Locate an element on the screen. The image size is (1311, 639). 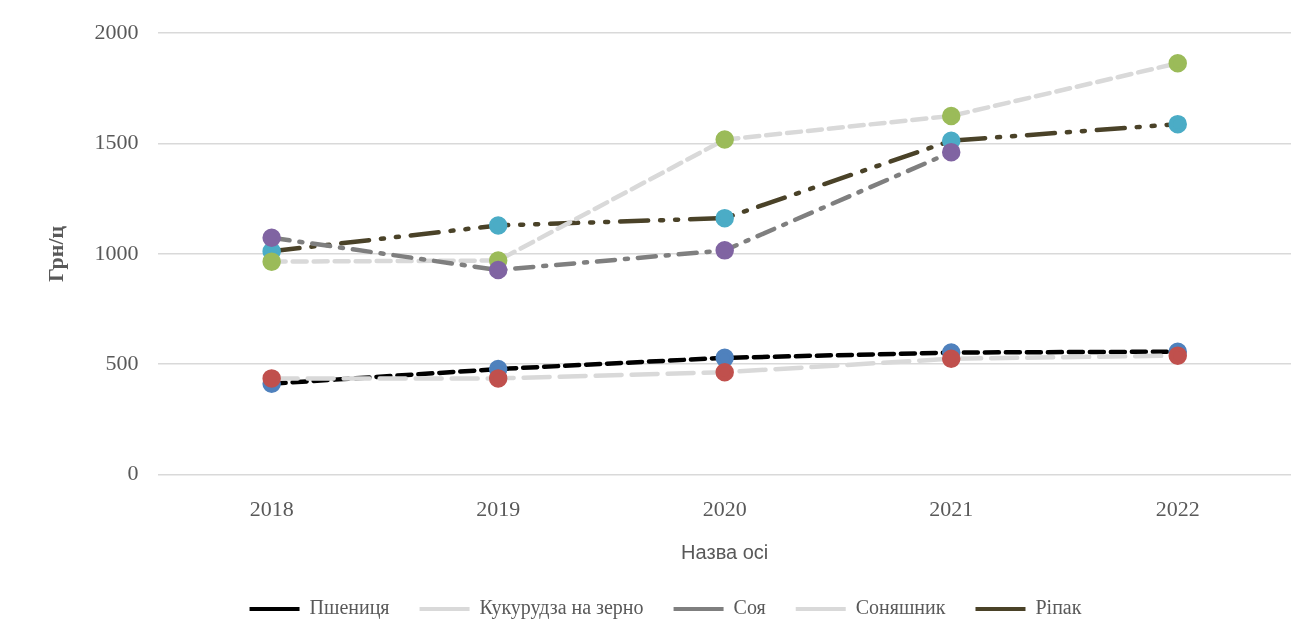
legend-label: Соняшник is located at coordinates (900, 607).